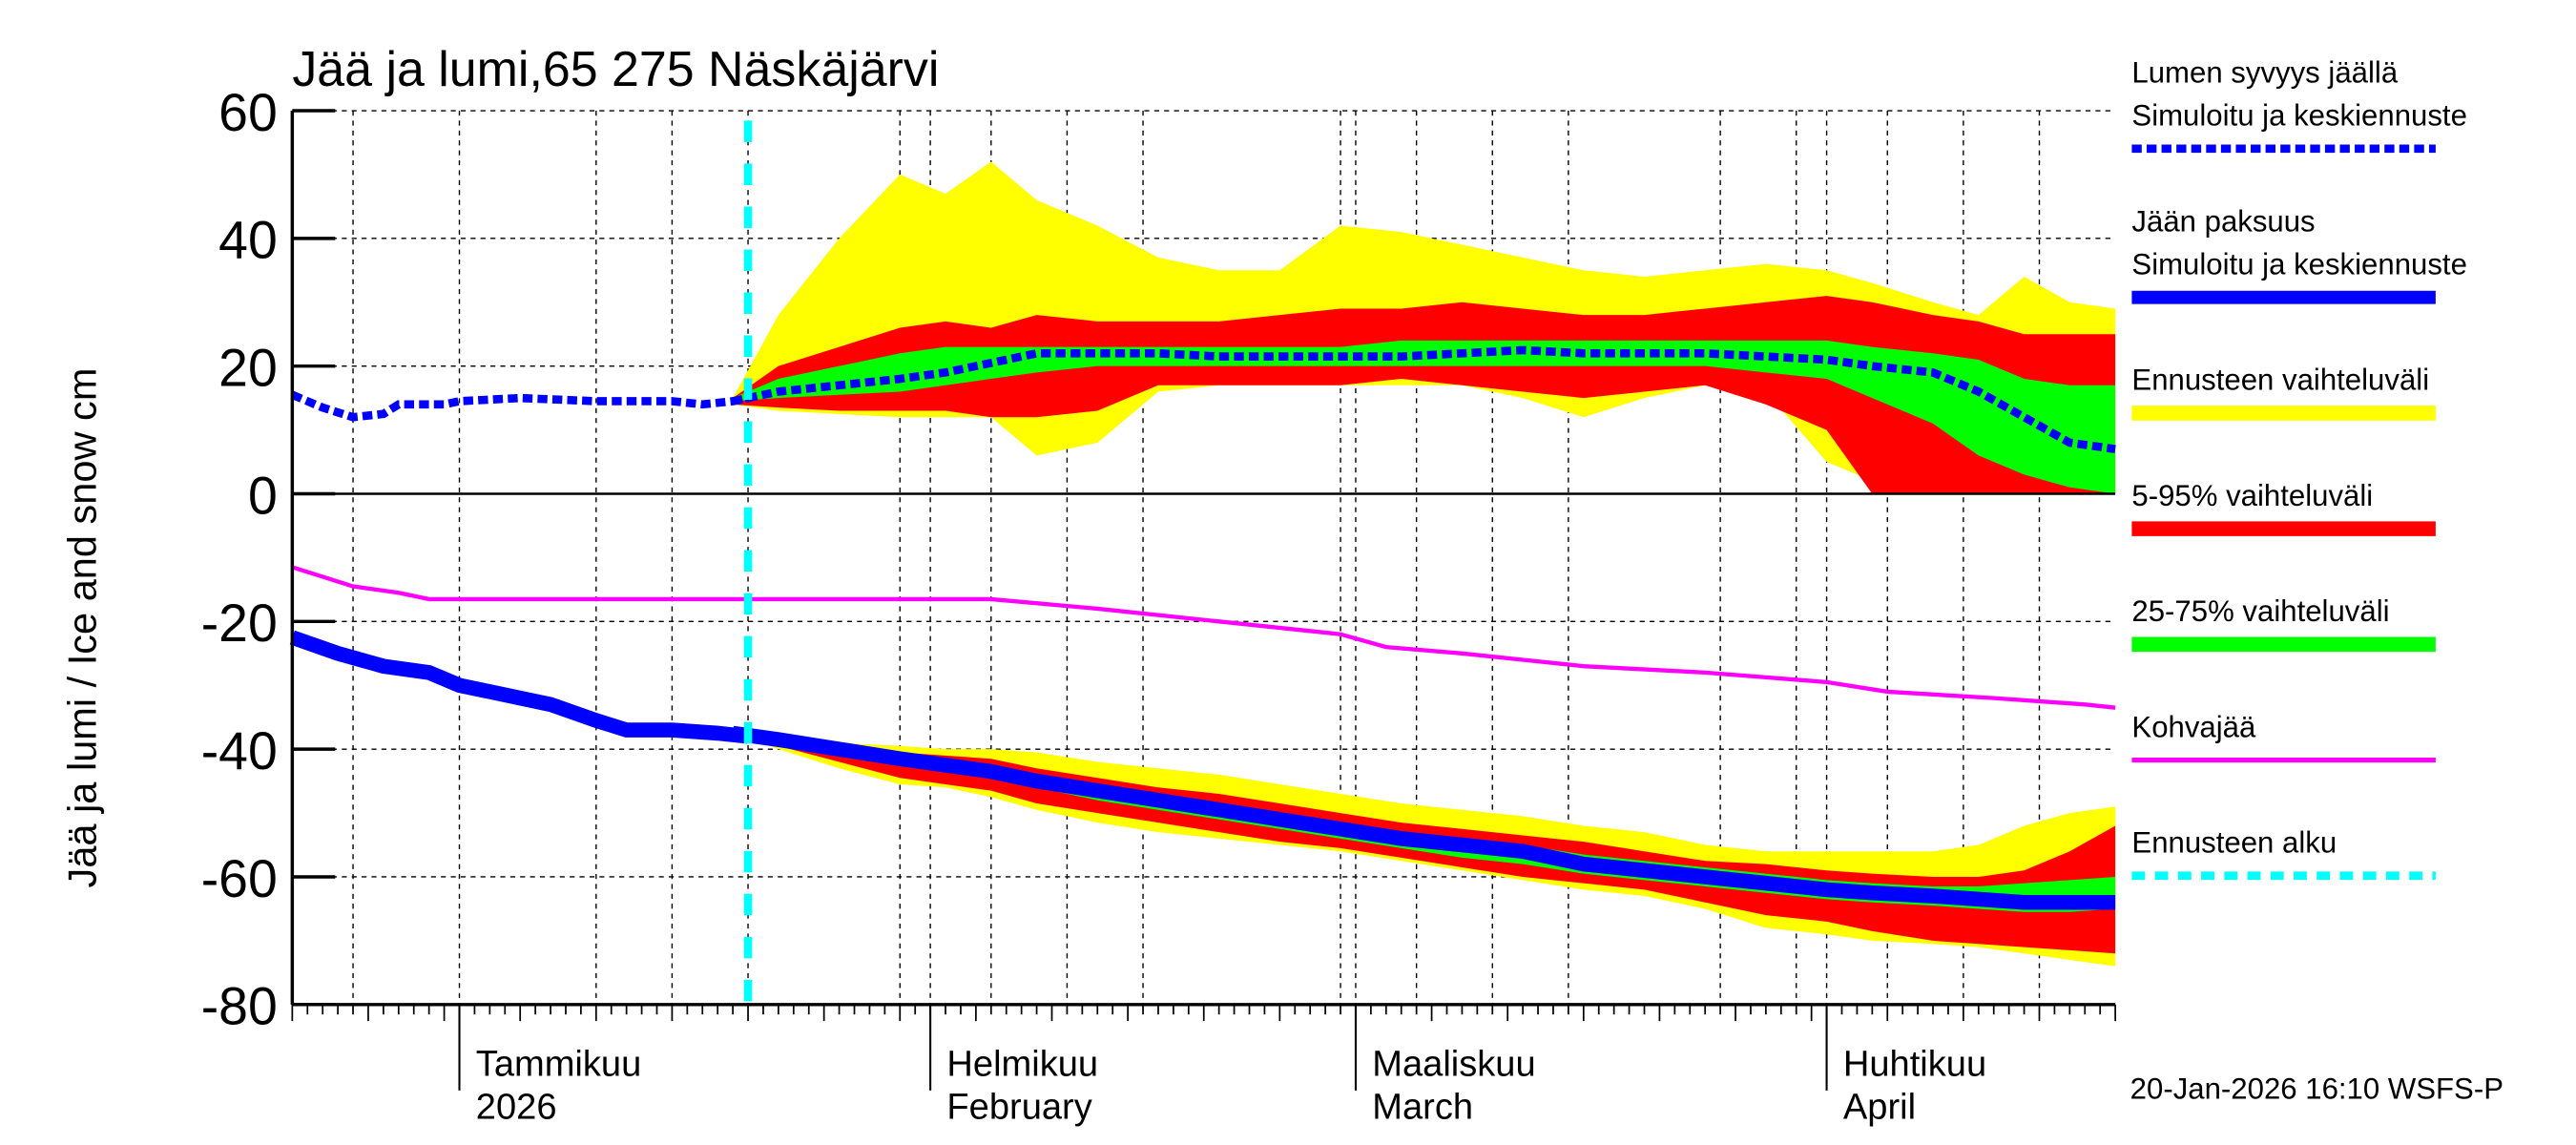 The image size is (2576, 1145). Describe the element at coordinates (2234, 842) in the screenshot. I see `legend-label: Ennusteen alku` at that location.